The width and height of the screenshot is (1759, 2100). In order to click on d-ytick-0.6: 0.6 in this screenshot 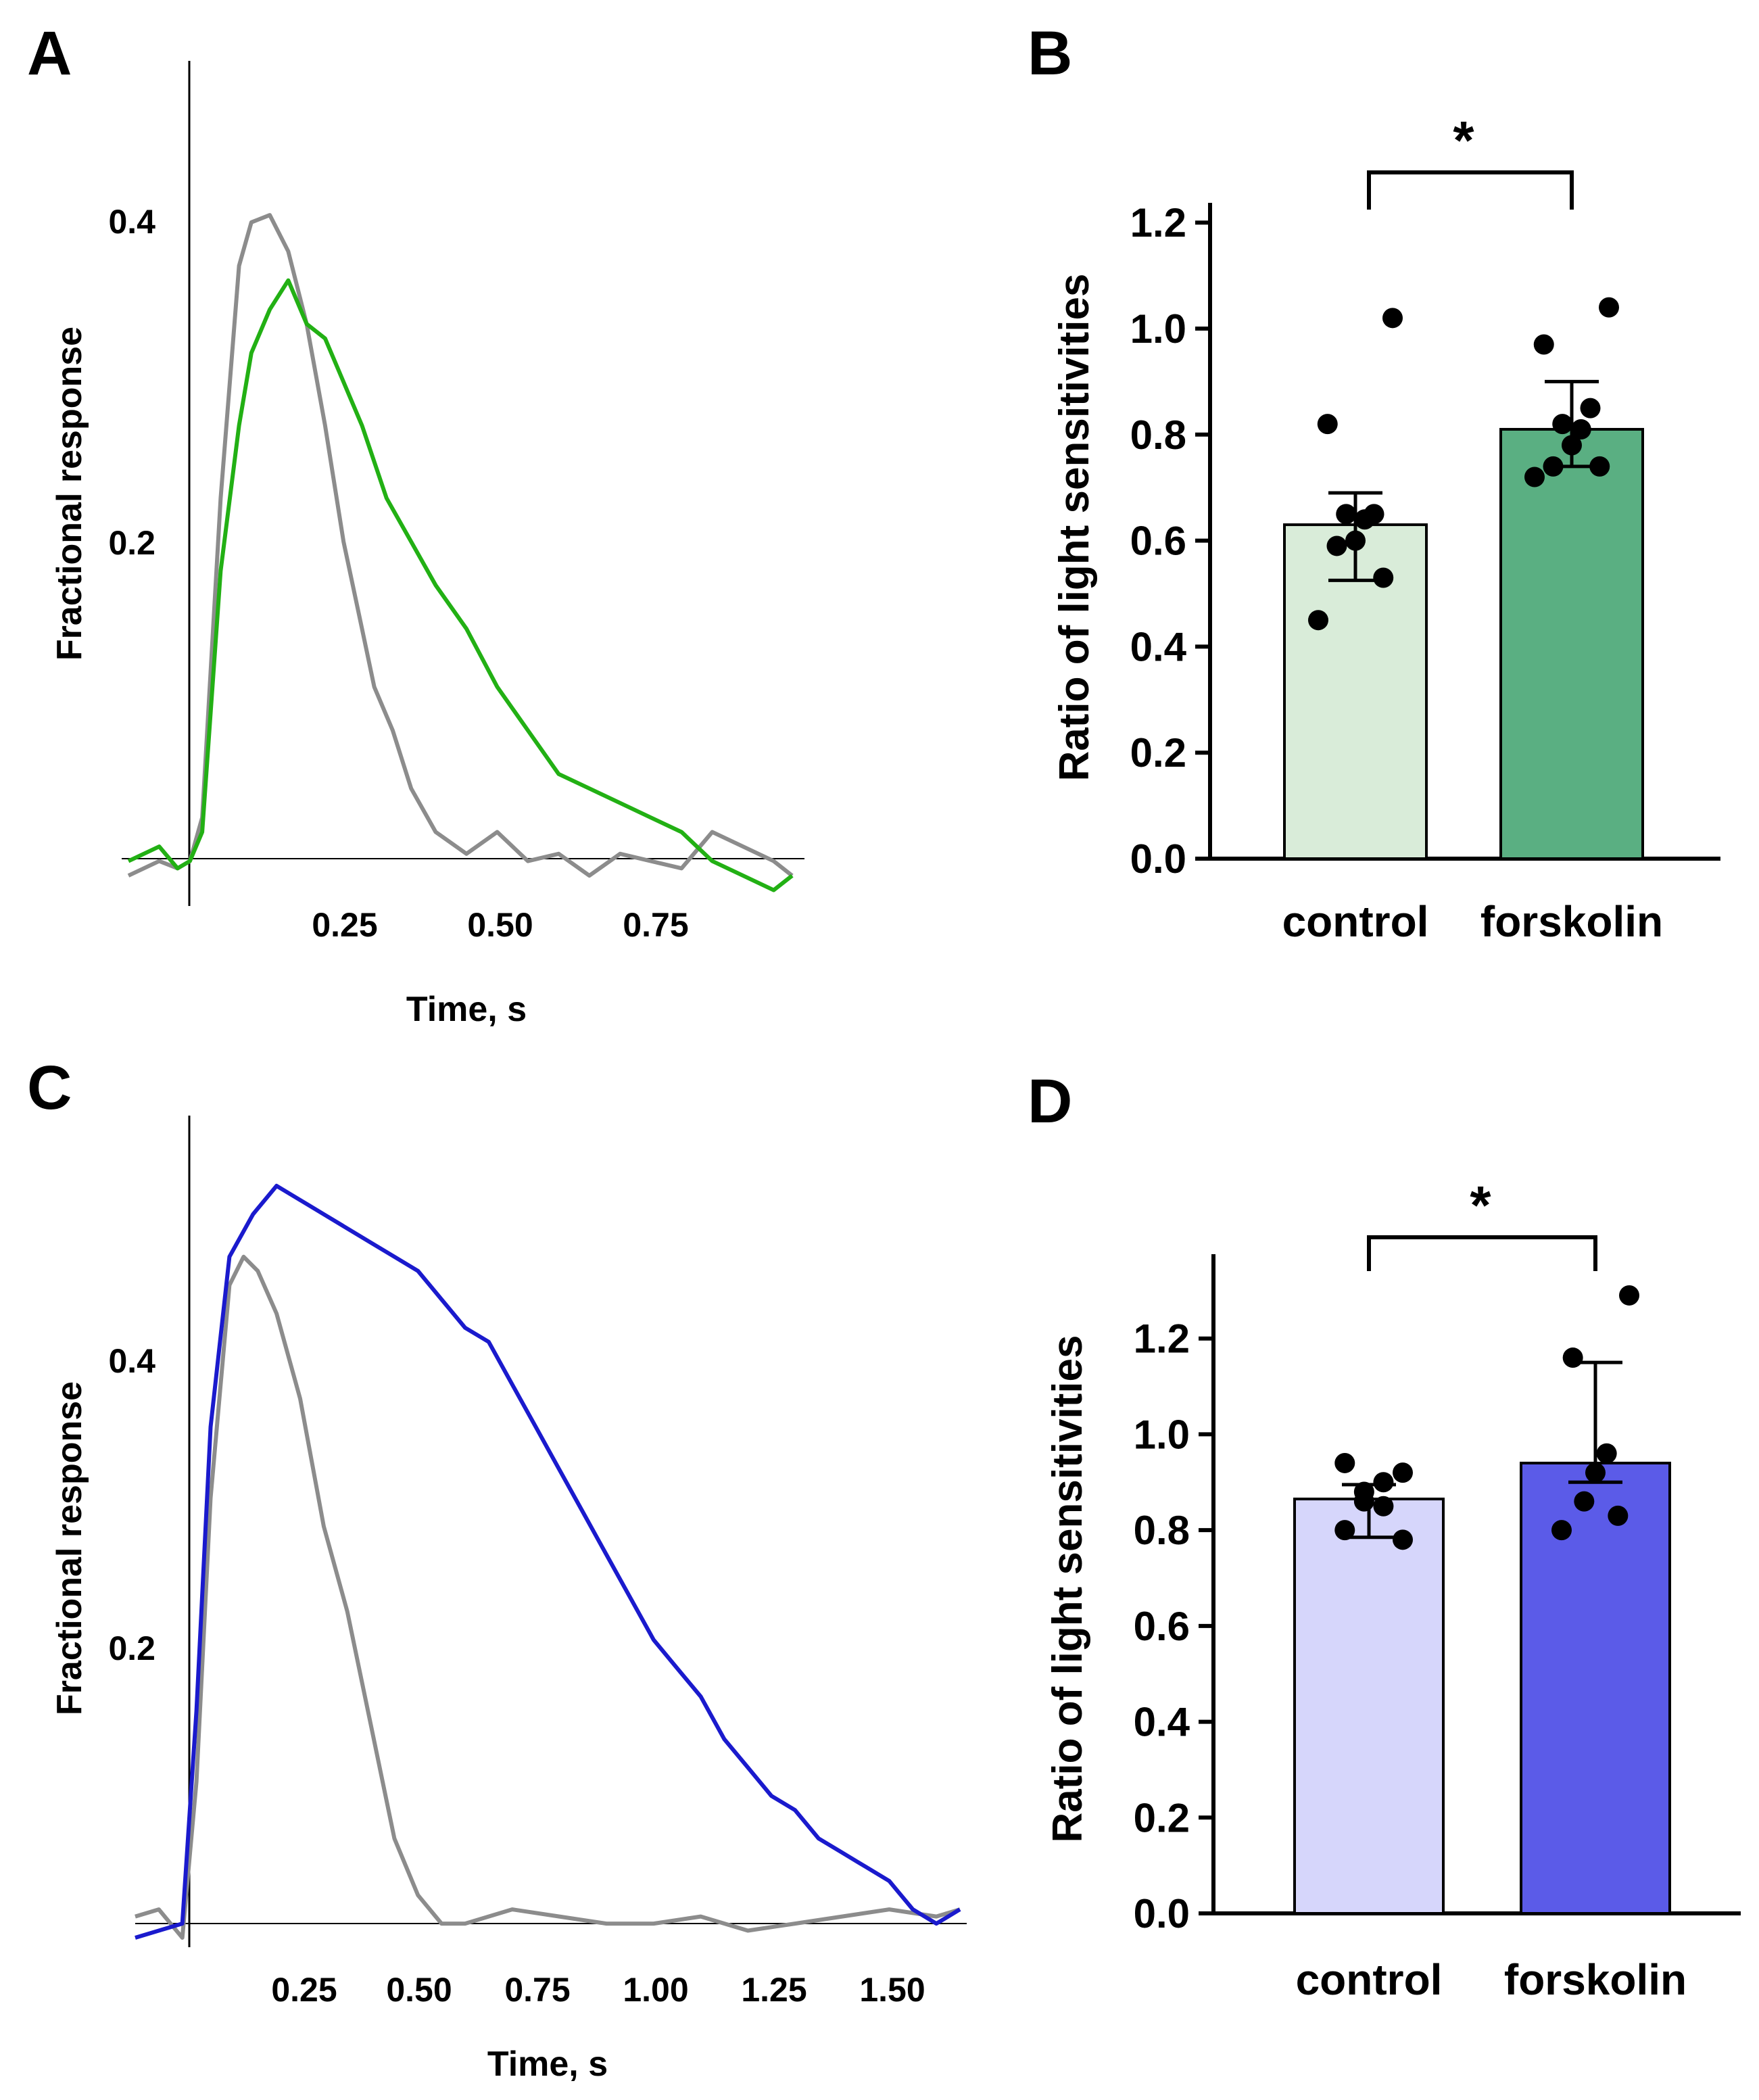, I will do `click(1162, 1626)`.